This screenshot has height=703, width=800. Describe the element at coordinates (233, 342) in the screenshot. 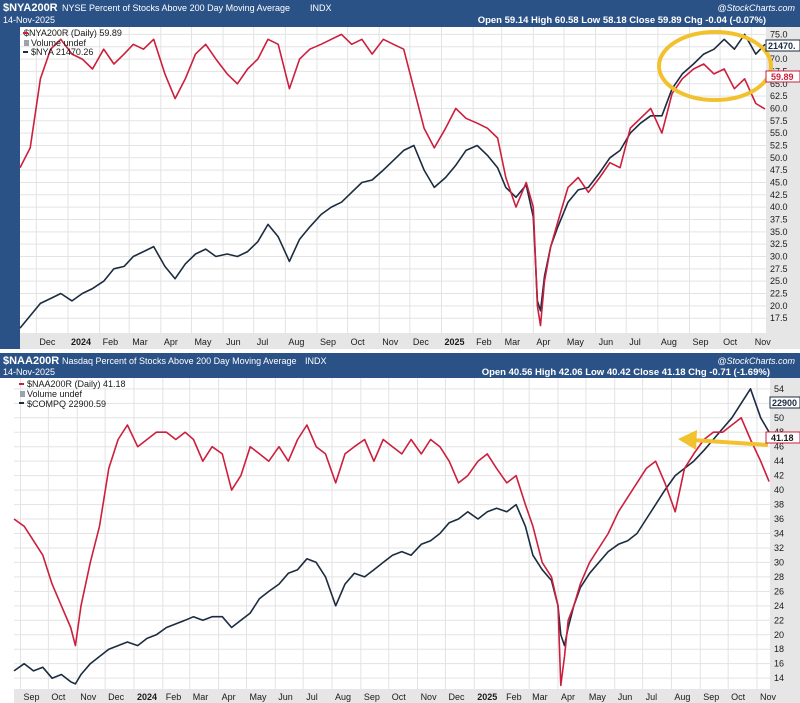

I see `nyse-x-tick-label: Jun` at that location.